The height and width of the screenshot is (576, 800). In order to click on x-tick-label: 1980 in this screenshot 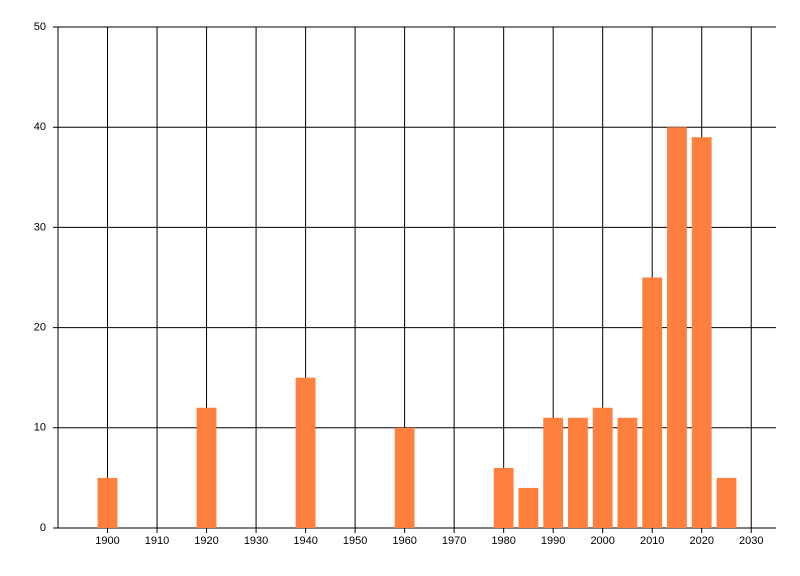, I will do `click(503, 541)`.